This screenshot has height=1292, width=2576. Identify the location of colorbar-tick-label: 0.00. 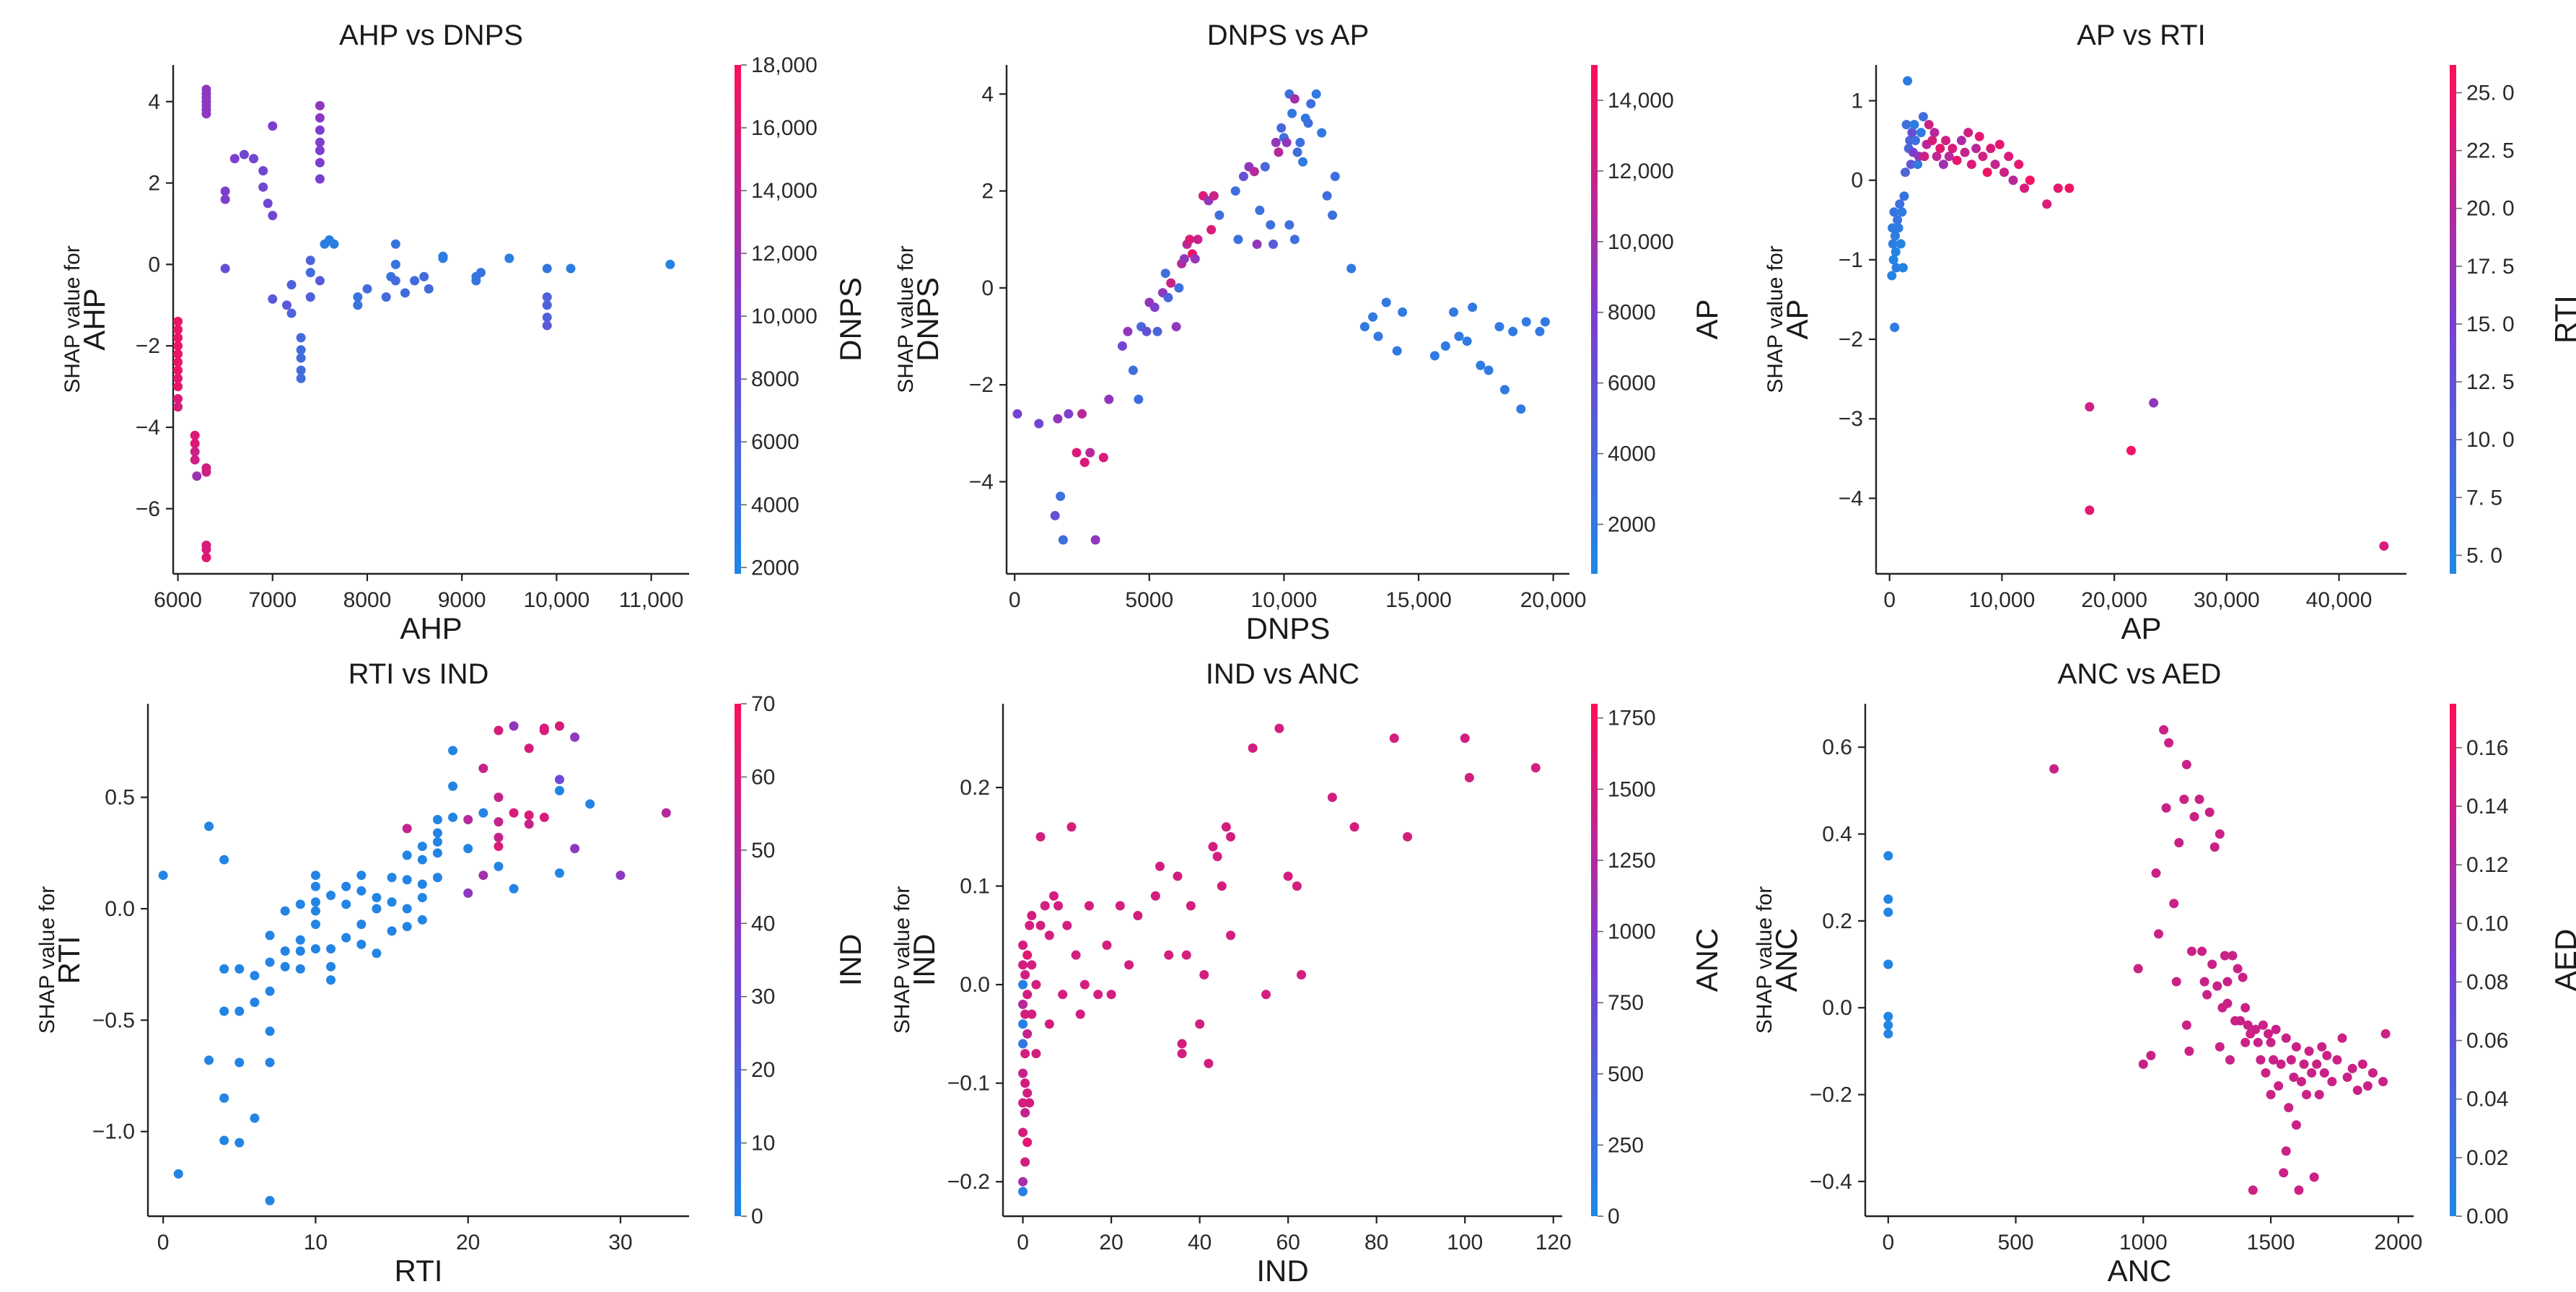
(2487, 1216).